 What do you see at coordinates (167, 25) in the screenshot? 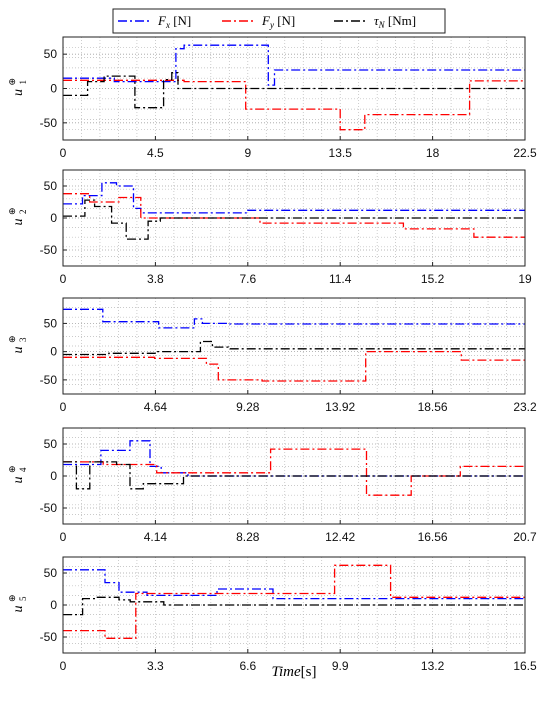
I see `legend-subscript: x` at bounding box center [167, 25].